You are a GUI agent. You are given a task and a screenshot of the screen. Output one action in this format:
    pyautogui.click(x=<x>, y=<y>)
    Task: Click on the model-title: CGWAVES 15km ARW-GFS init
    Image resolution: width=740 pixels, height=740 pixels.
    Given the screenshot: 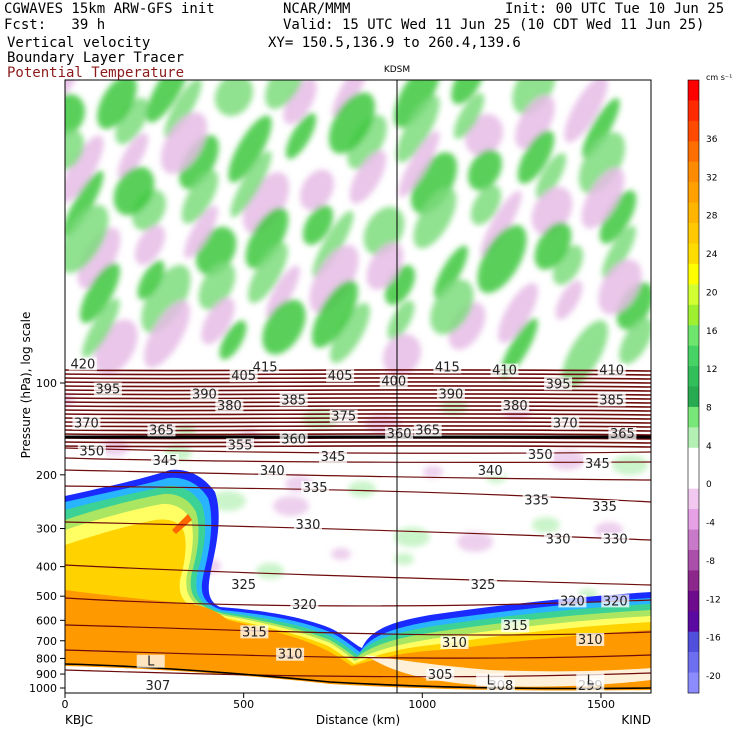 What is the action you would take?
    pyautogui.click(x=109, y=9)
    